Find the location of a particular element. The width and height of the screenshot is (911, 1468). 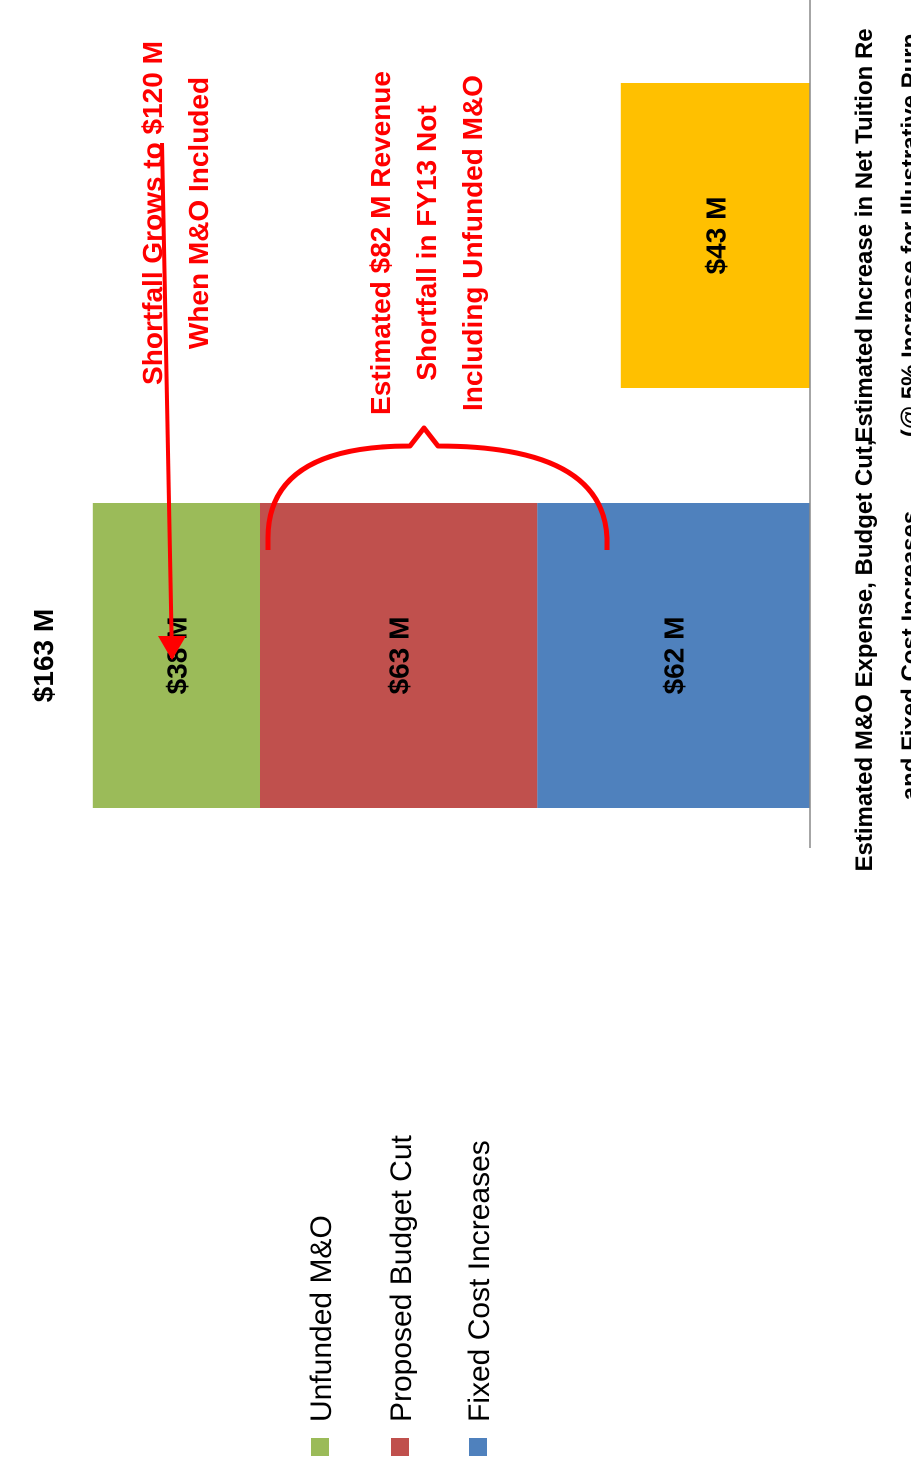

curly-brace is located at coordinates (437, 487).